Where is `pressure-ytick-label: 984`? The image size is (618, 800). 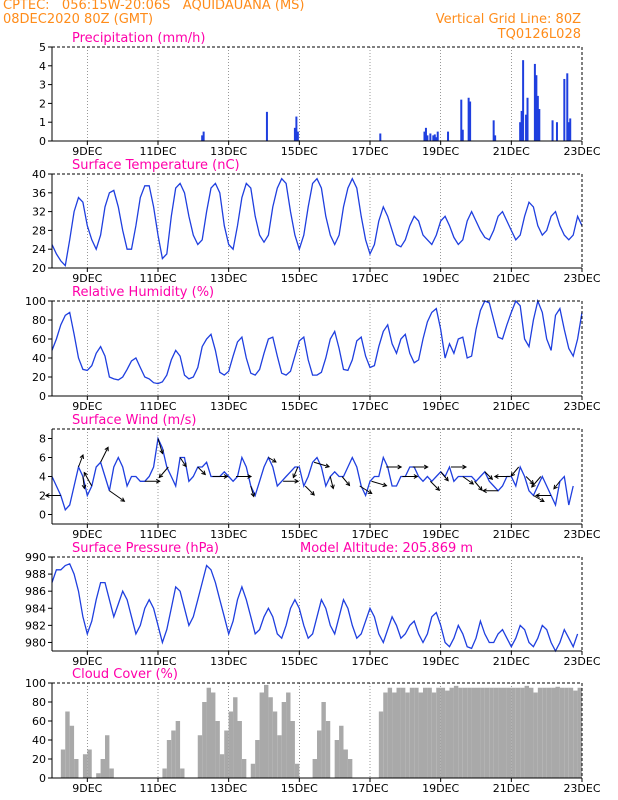
pressure-ytick-label: 984 is located at coordinates (35, 608).